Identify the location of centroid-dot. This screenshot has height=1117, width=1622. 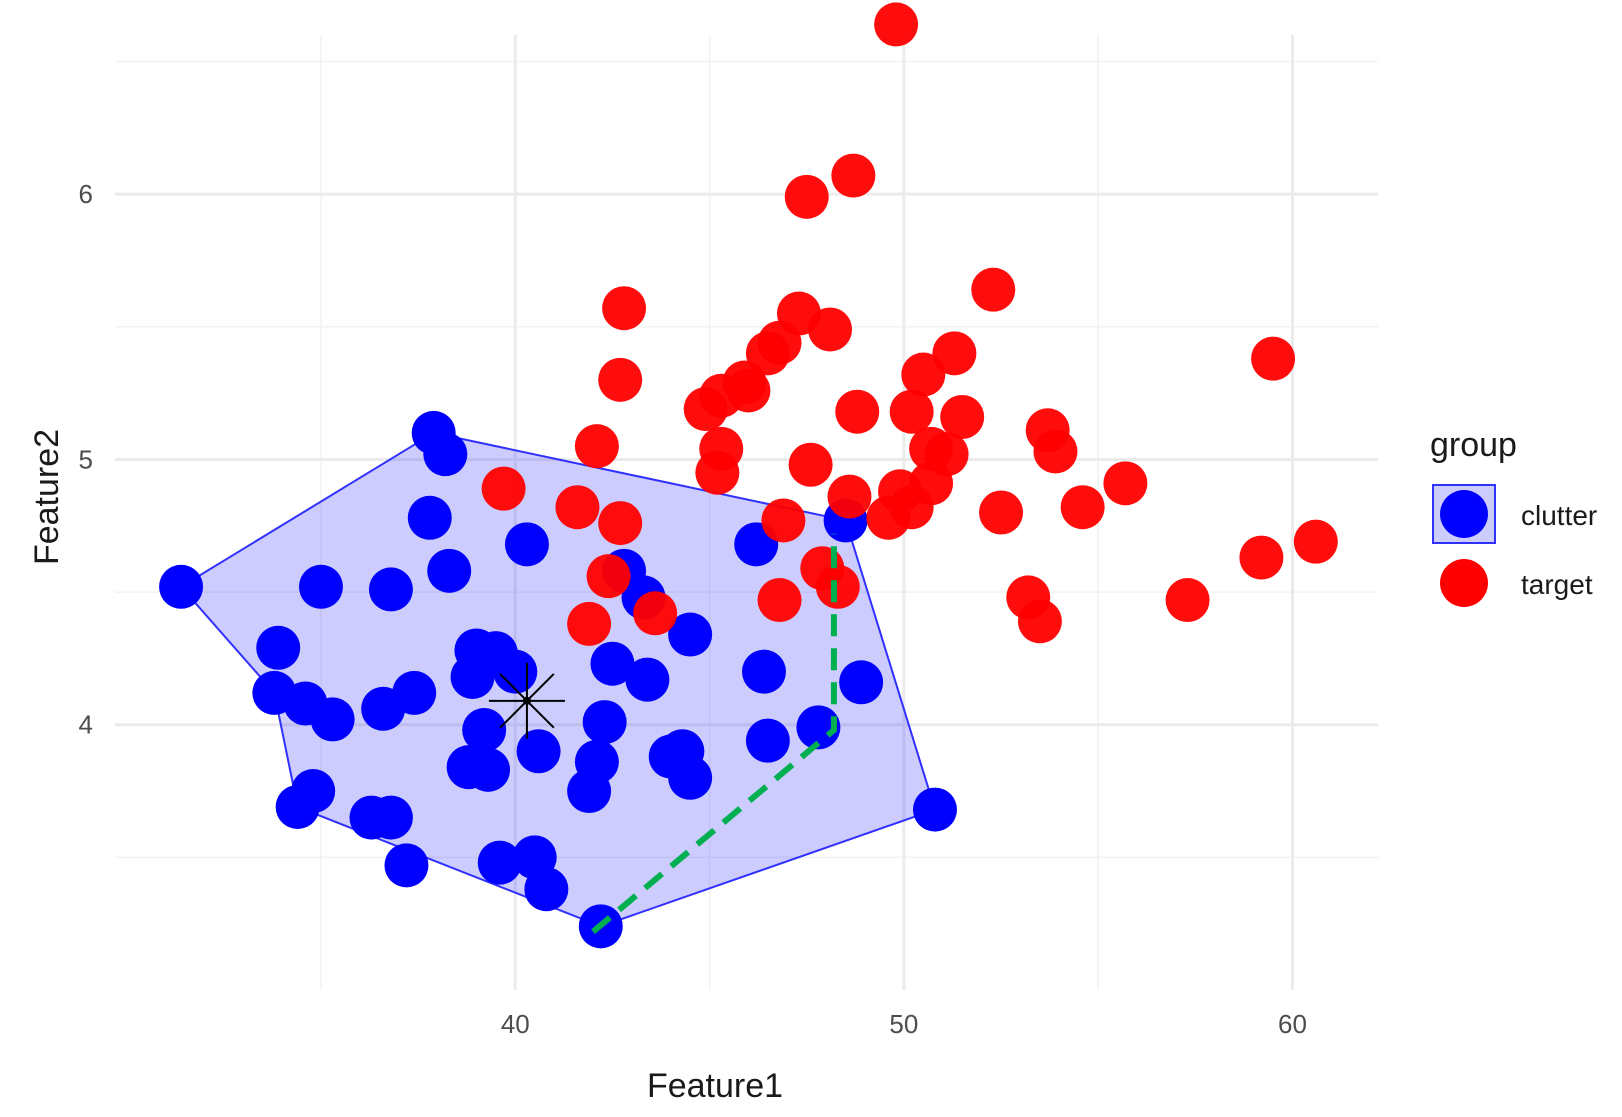
(526, 700).